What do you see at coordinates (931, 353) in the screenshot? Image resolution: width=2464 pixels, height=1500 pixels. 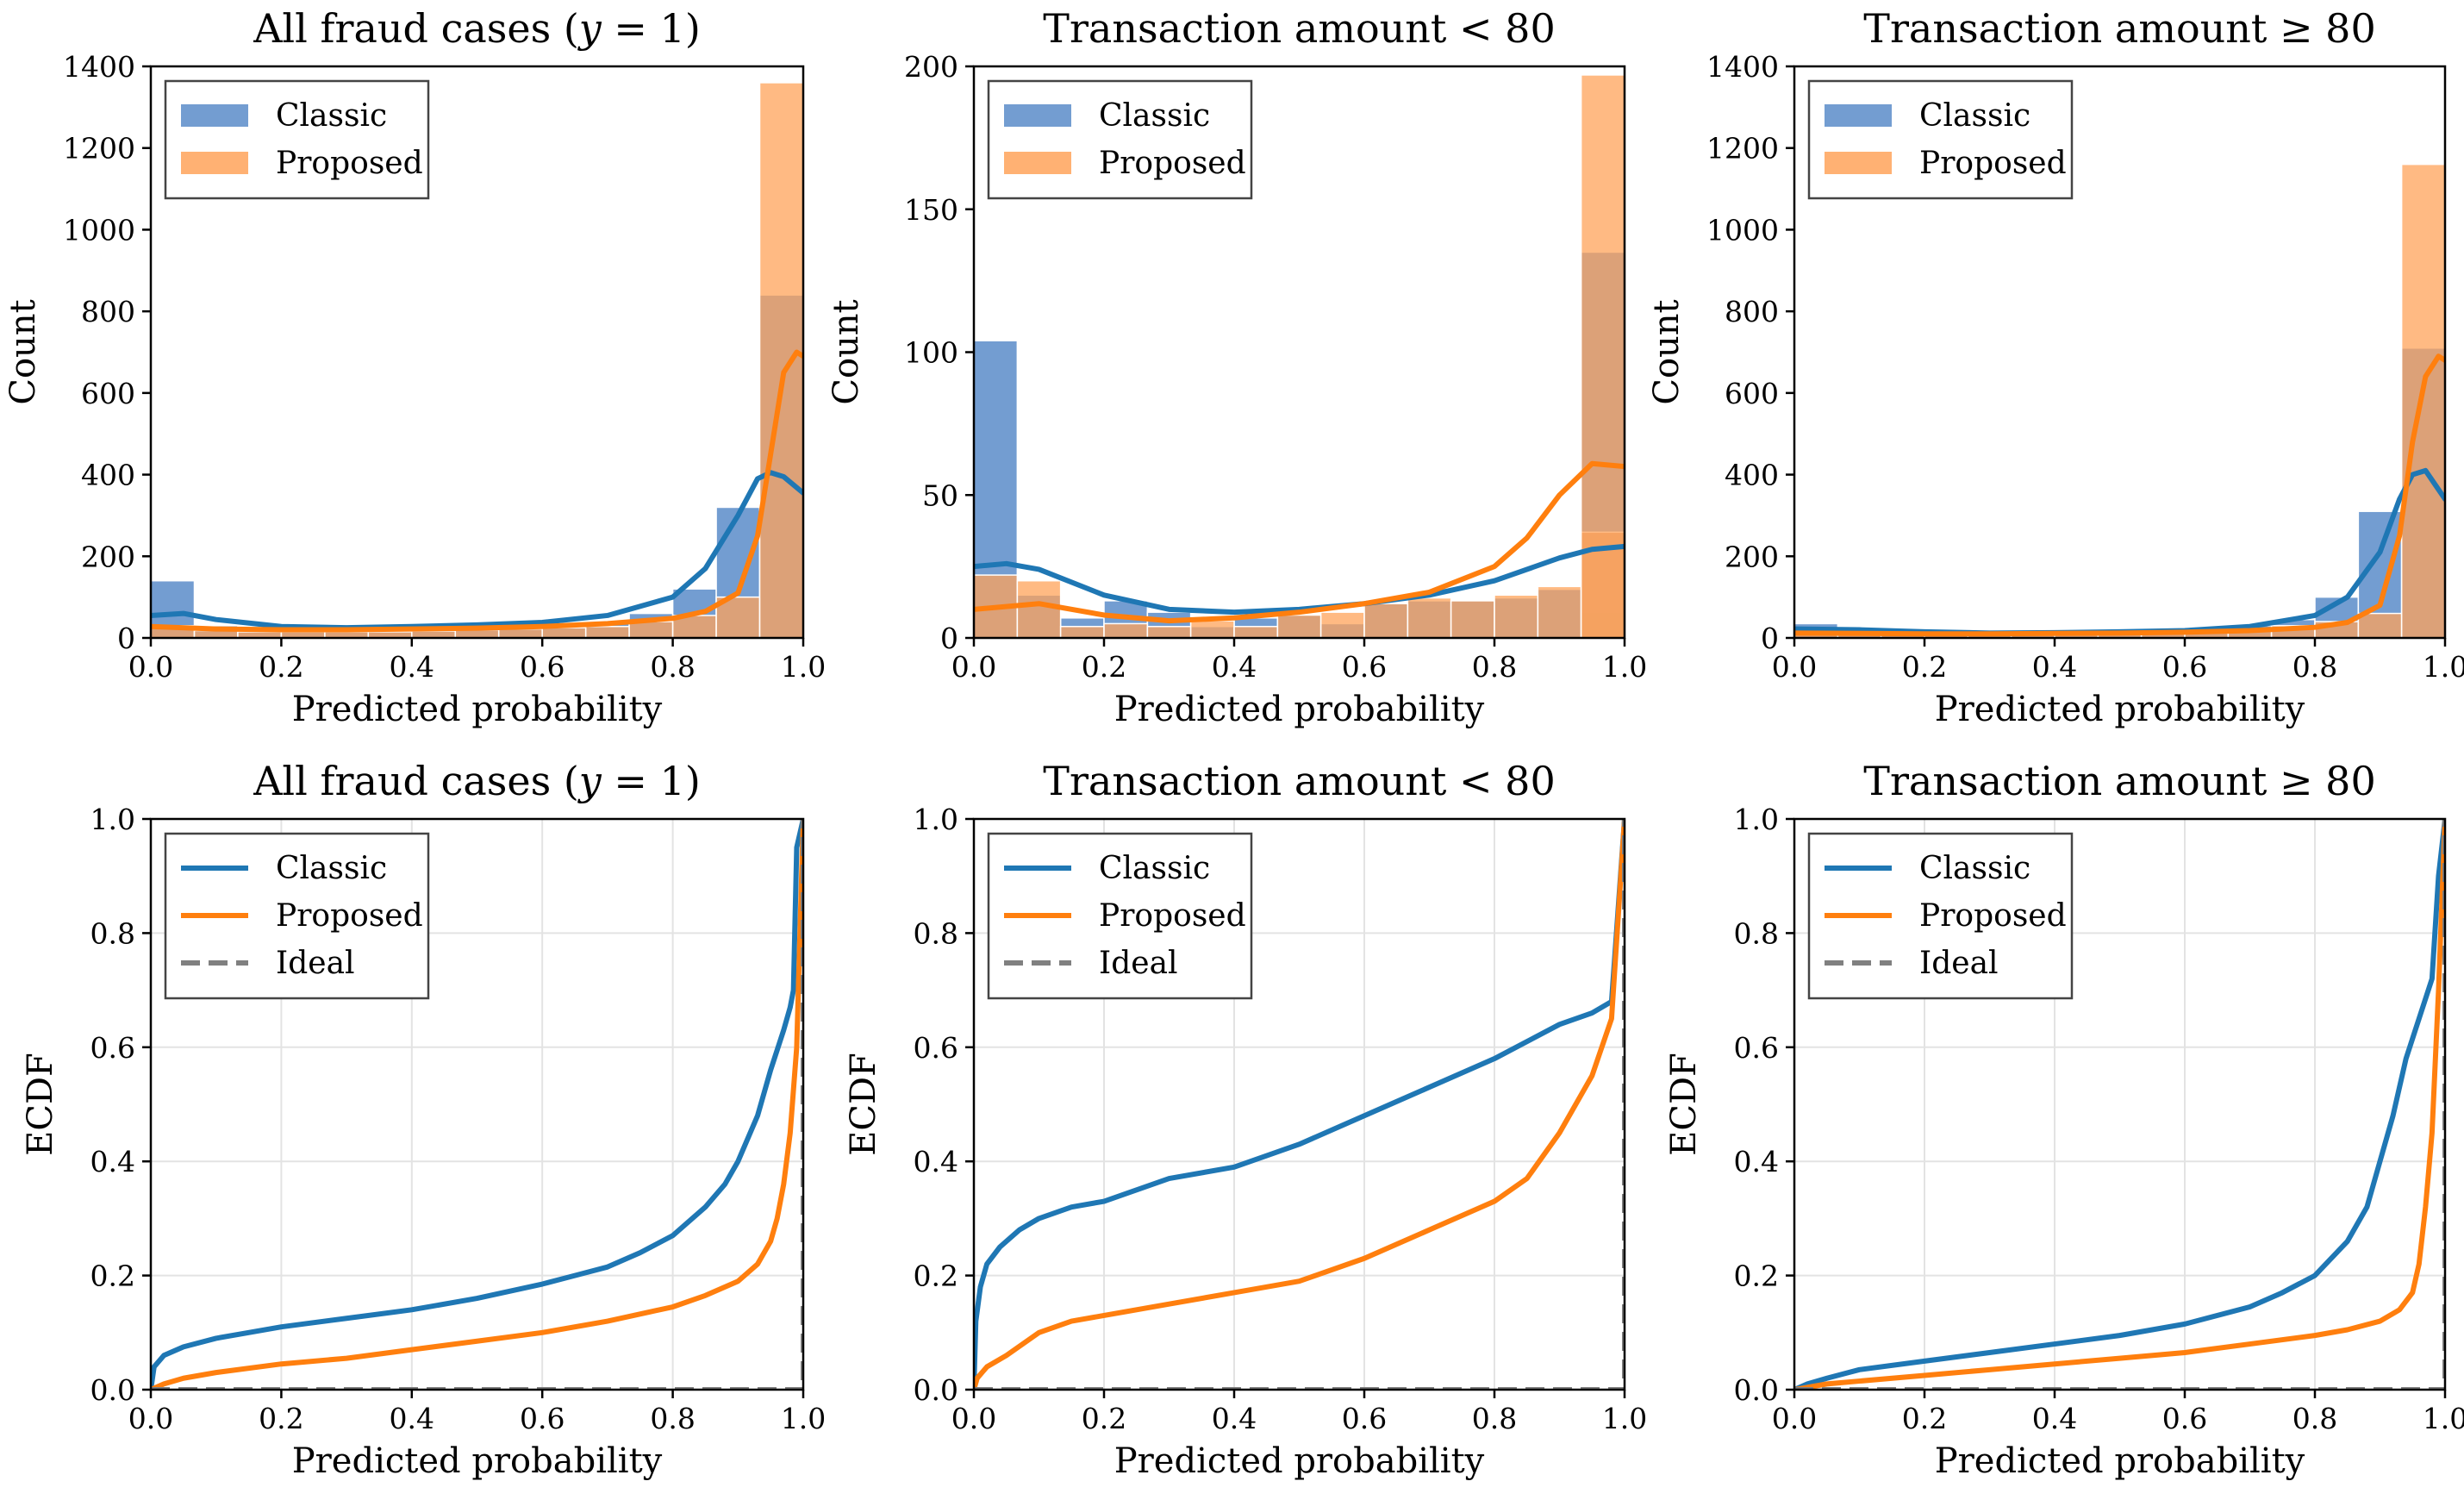 I see `y-tick-label: 100` at bounding box center [931, 353].